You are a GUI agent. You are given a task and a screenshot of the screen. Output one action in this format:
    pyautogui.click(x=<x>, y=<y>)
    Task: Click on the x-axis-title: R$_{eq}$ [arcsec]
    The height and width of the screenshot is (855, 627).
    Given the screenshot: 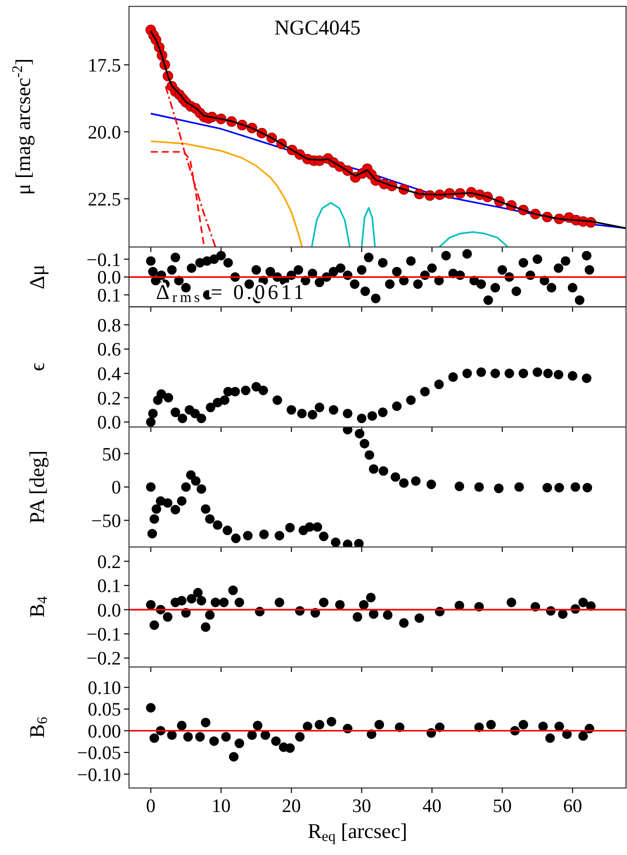 What is the action you would take?
    pyautogui.click(x=358, y=832)
    